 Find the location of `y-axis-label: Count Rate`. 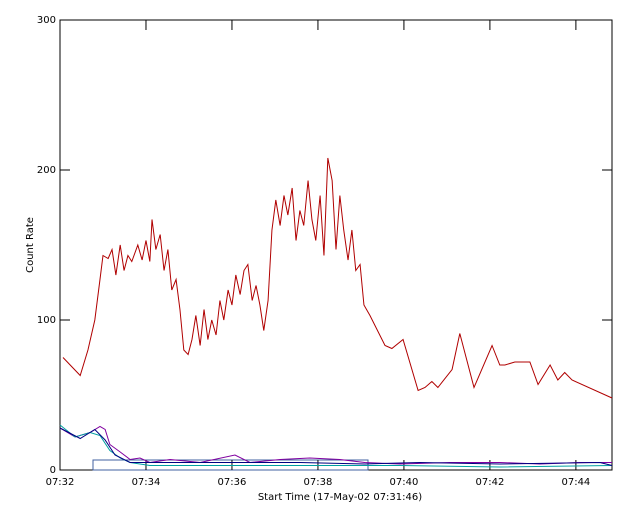

y-axis-label: Count Rate is located at coordinates (30, 245).